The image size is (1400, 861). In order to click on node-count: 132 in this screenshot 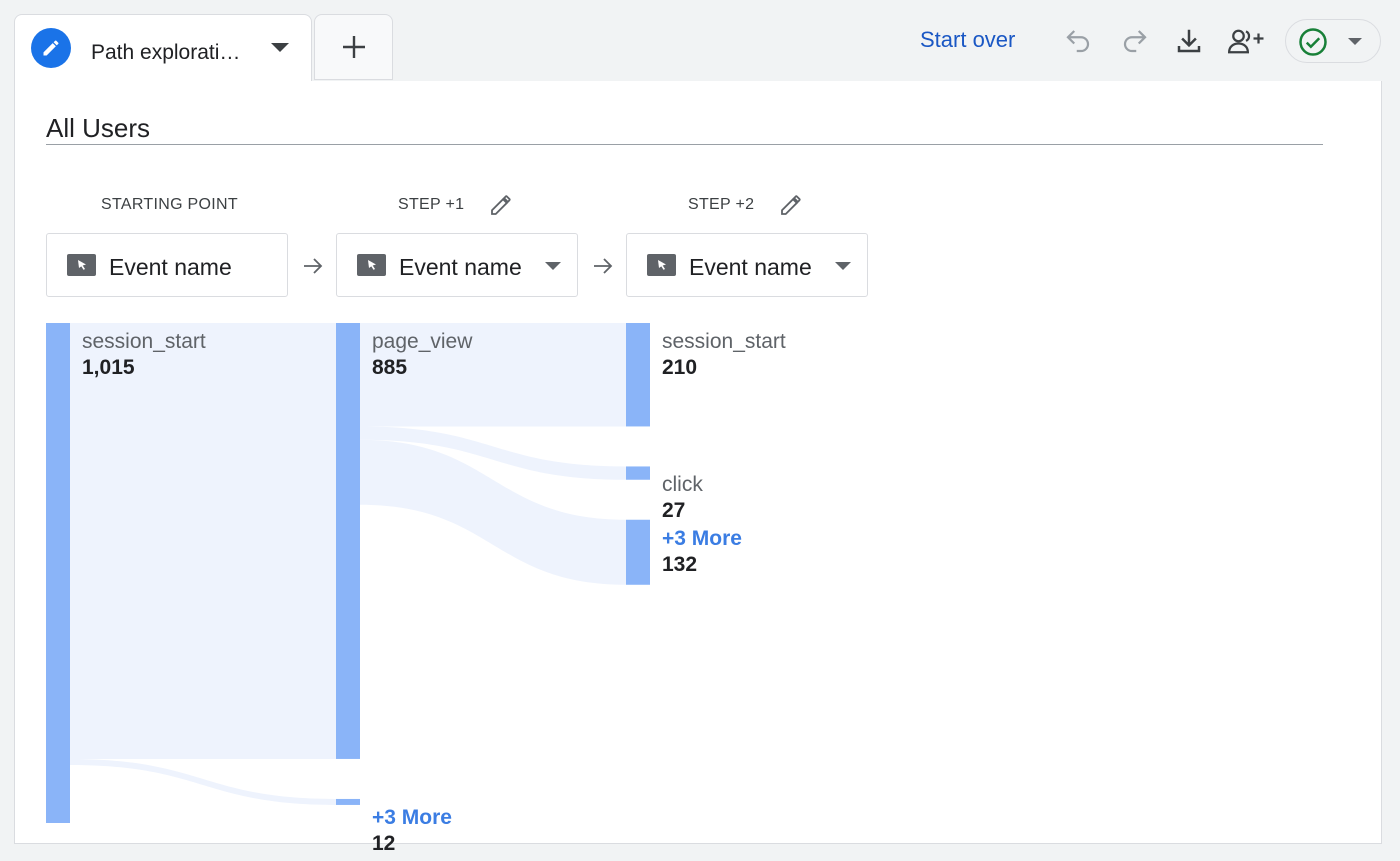, I will do `click(680, 564)`.